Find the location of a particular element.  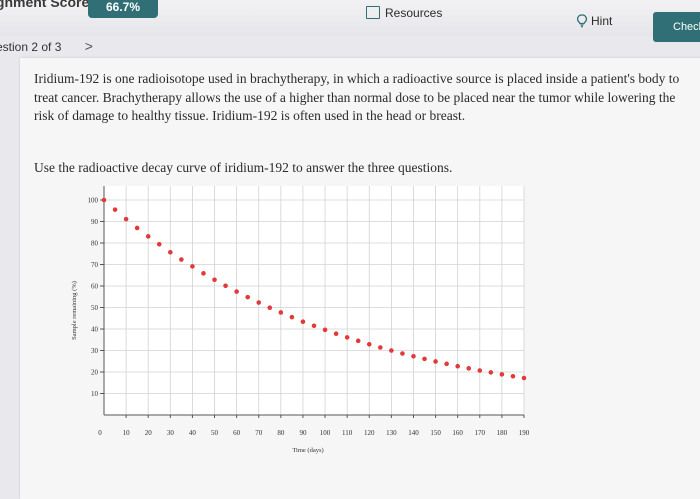

question-counter: estion 2 of 3 is located at coordinates (31, 47).